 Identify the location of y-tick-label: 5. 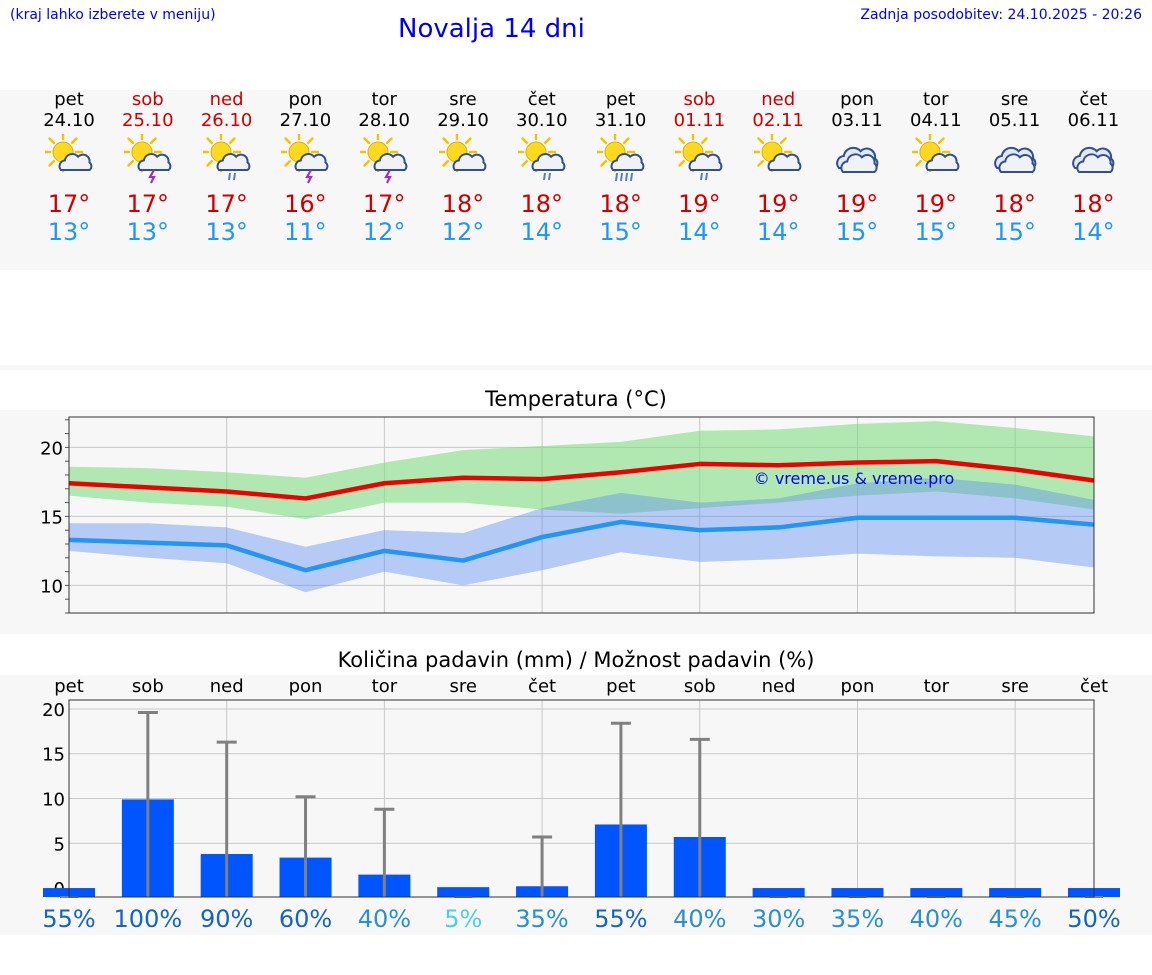
(59, 844).